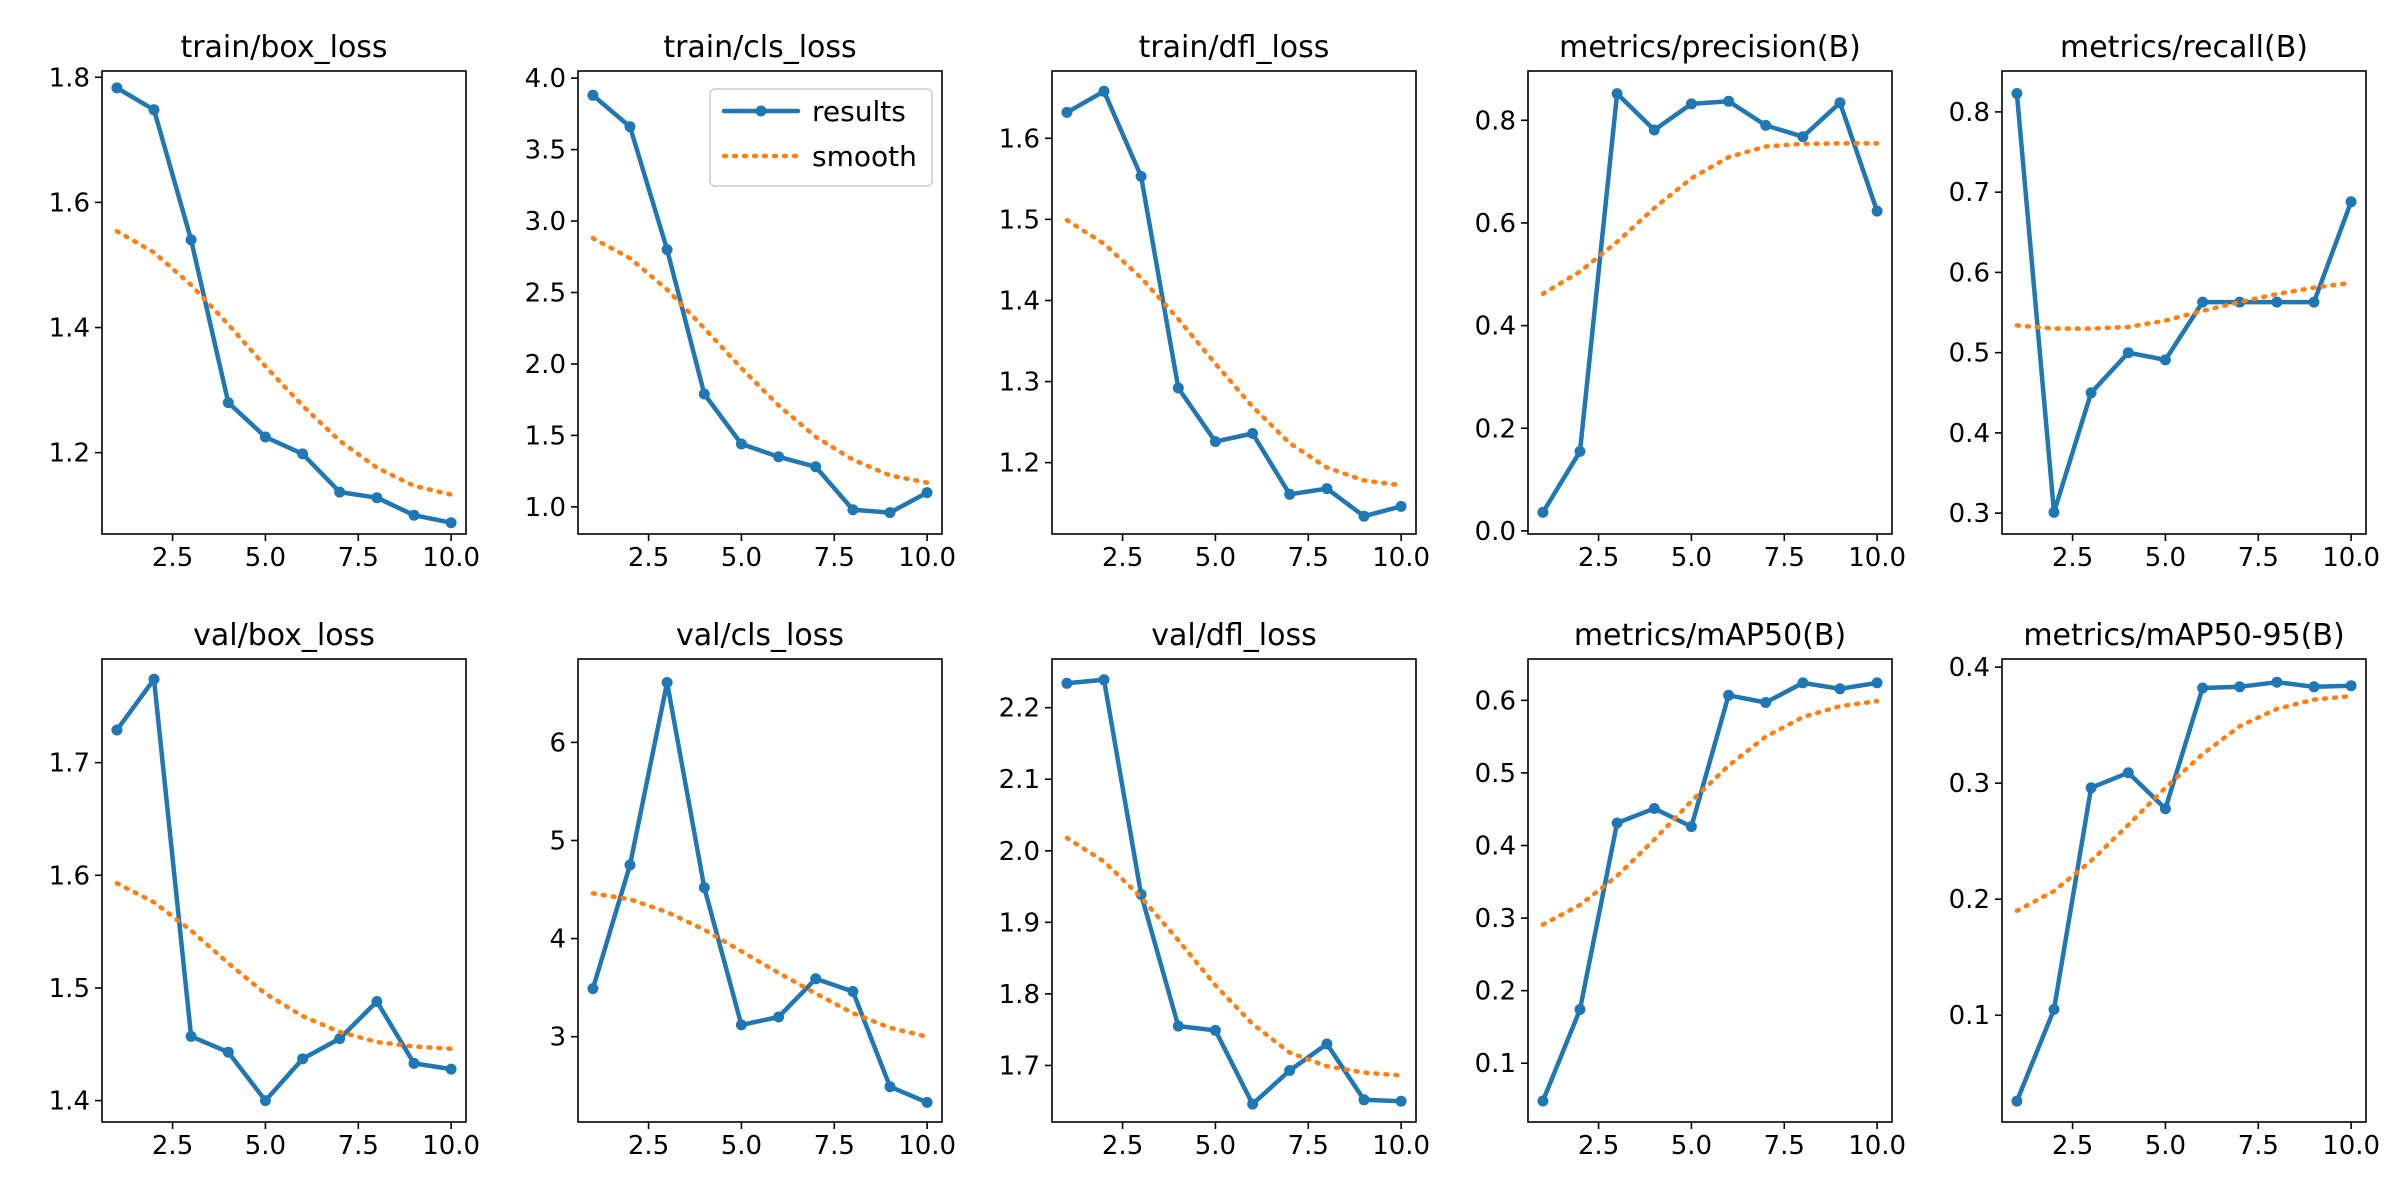  I want to click on panel-metrics-precision-b-xtick-label: 10.0, so click(1877, 558).